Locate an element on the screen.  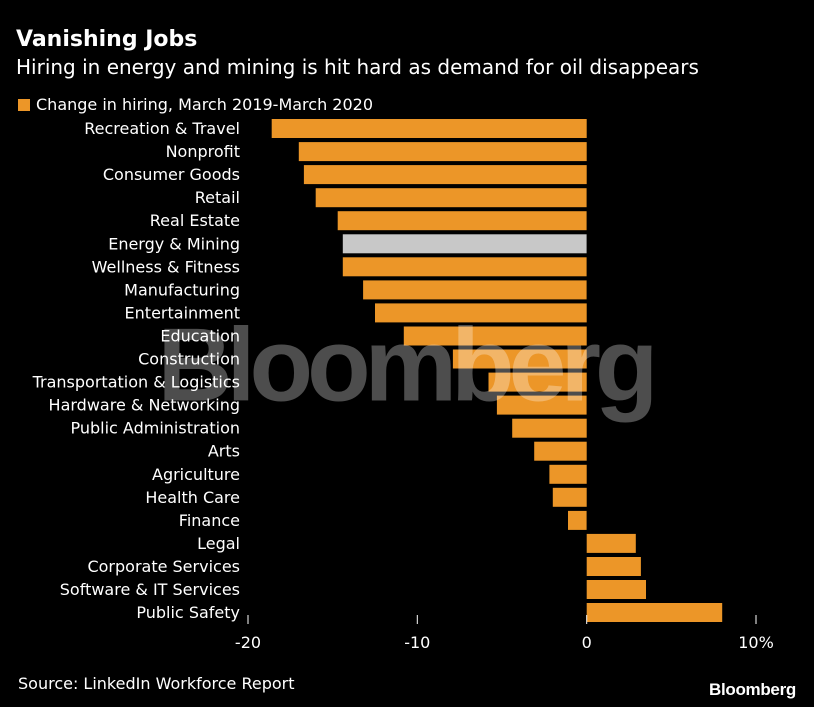
bar-energy-and-mining is located at coordinates (464, 244).